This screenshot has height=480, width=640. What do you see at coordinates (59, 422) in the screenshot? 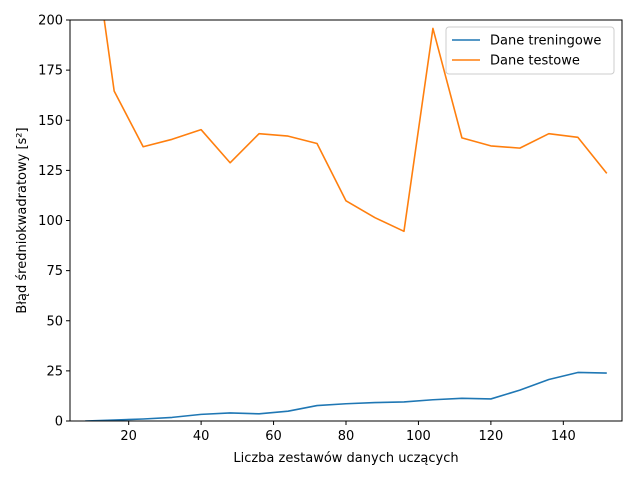
I see `y-tick-label: 0` at bounding box center [59, 422].